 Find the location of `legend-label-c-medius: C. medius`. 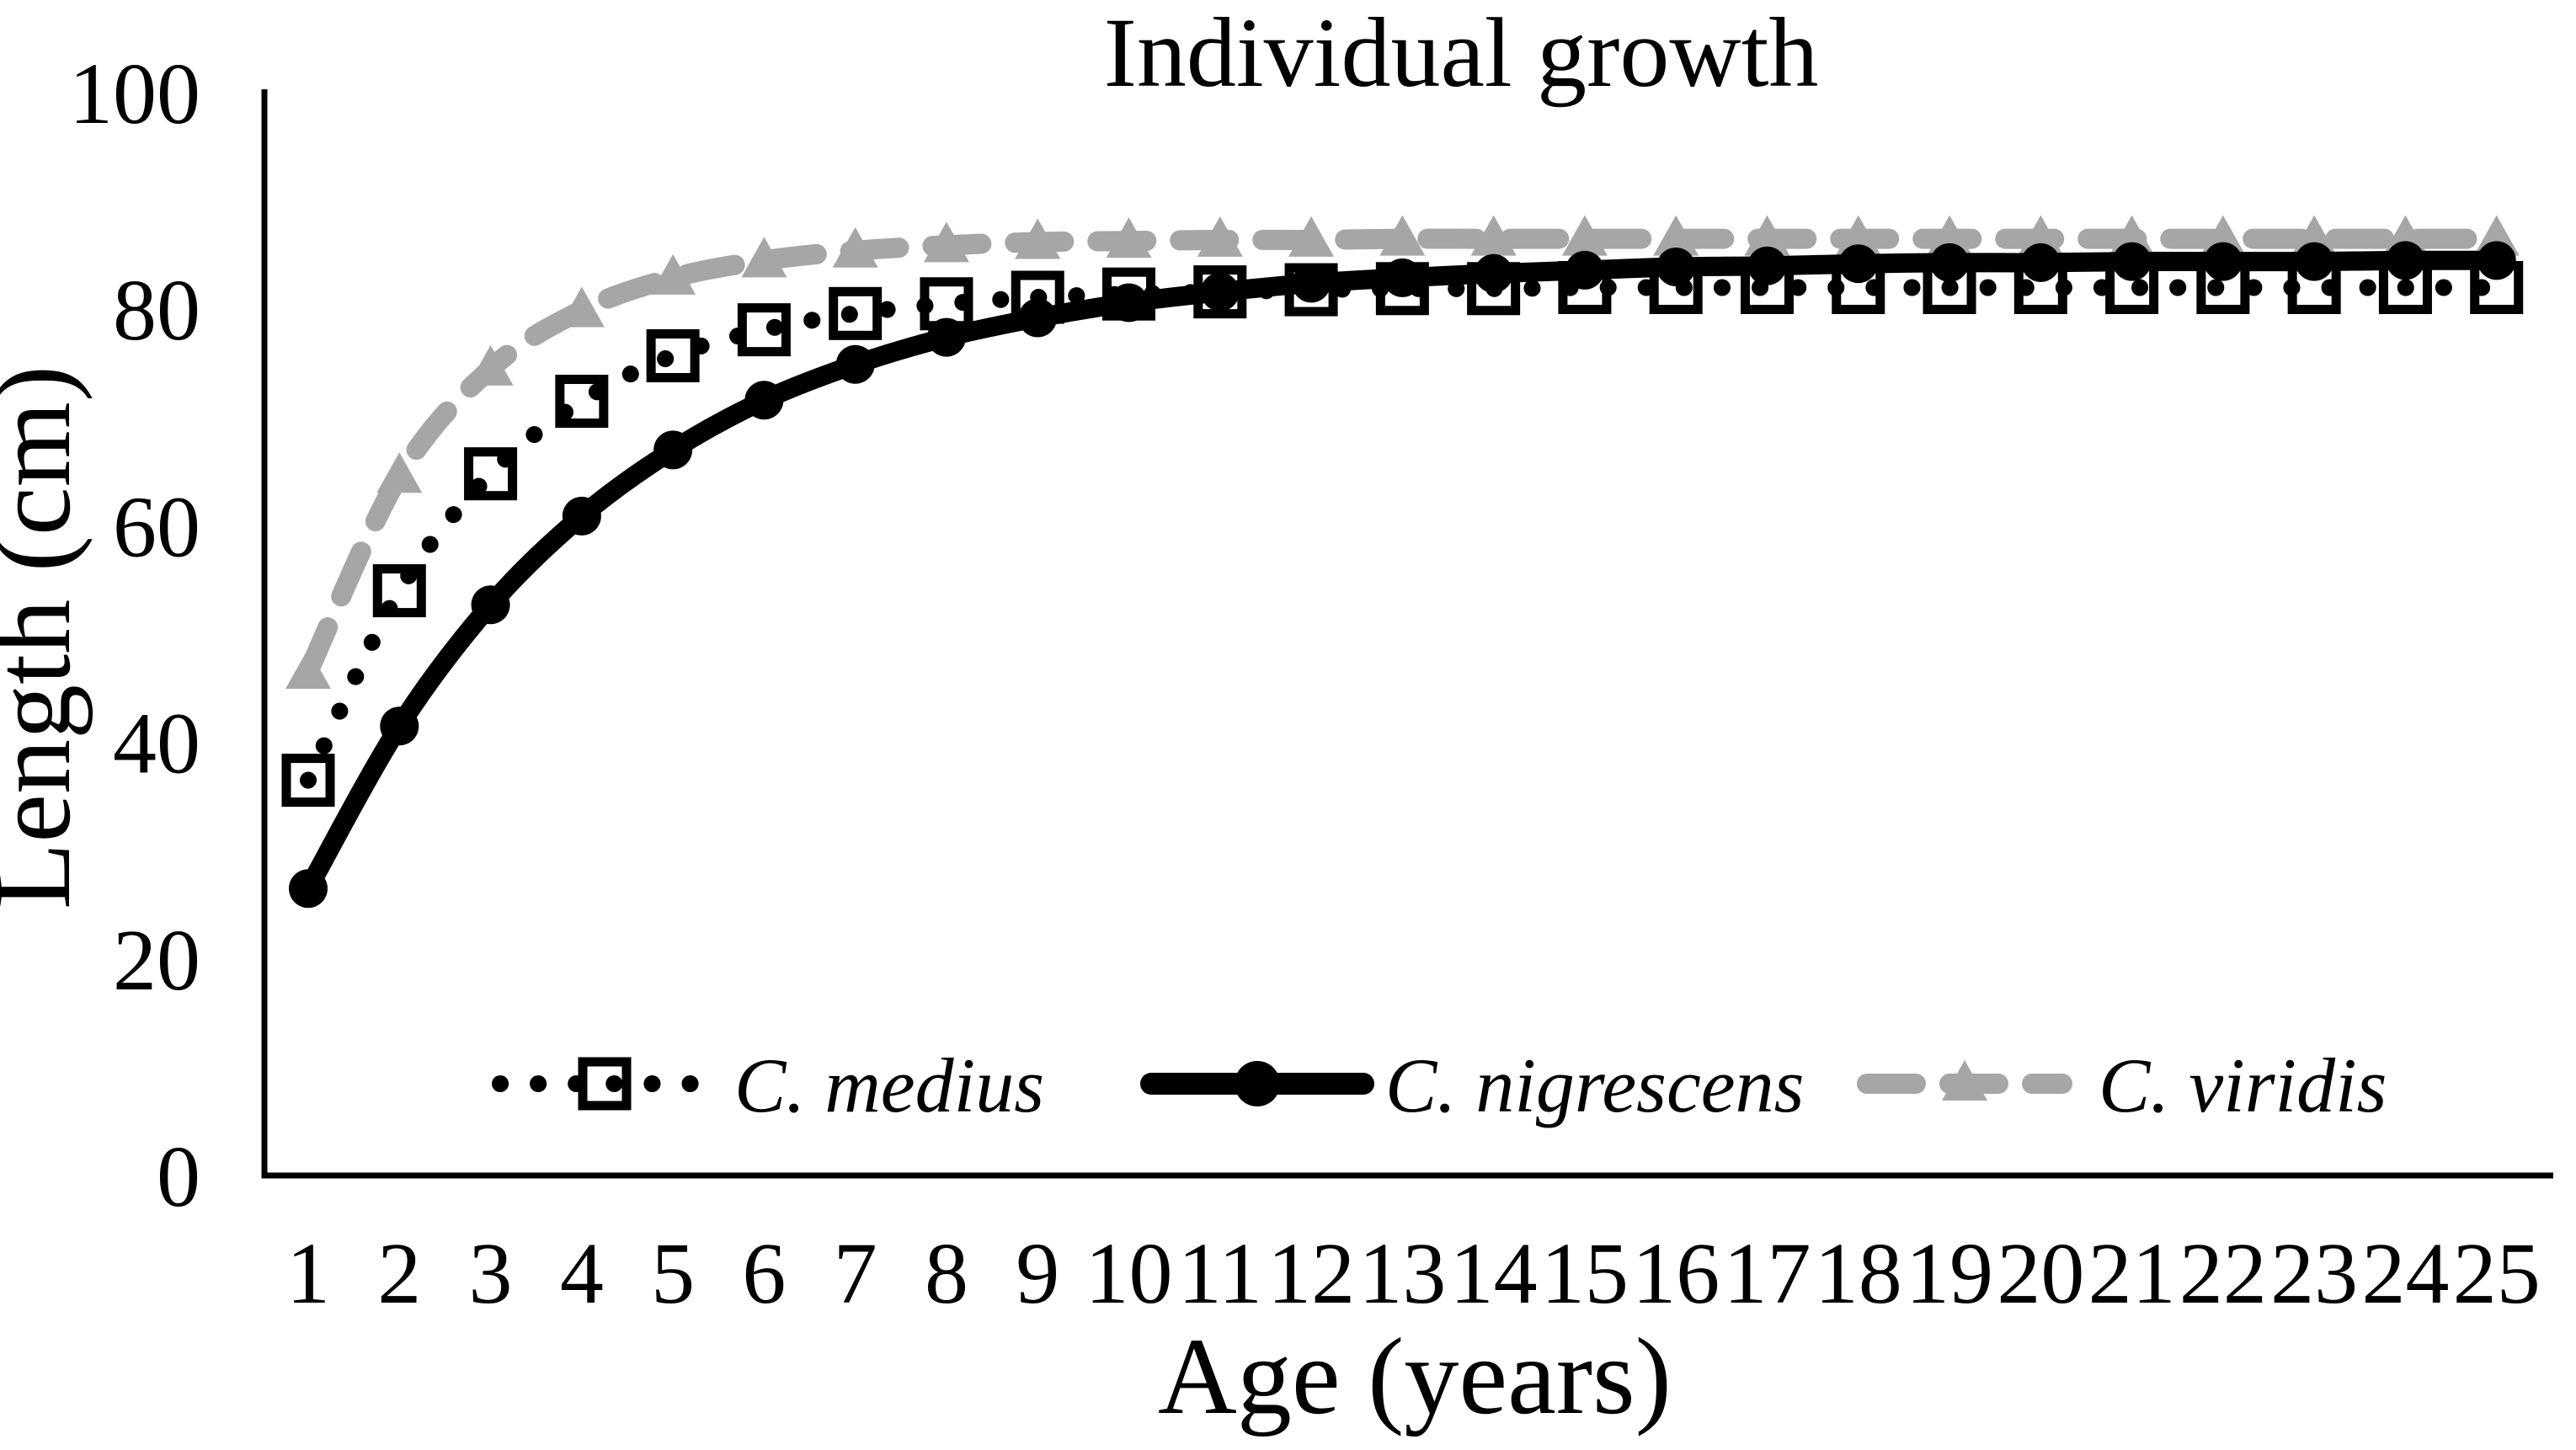

legend-label-c-medius: C. medius is located at coordinates (889, 1085).